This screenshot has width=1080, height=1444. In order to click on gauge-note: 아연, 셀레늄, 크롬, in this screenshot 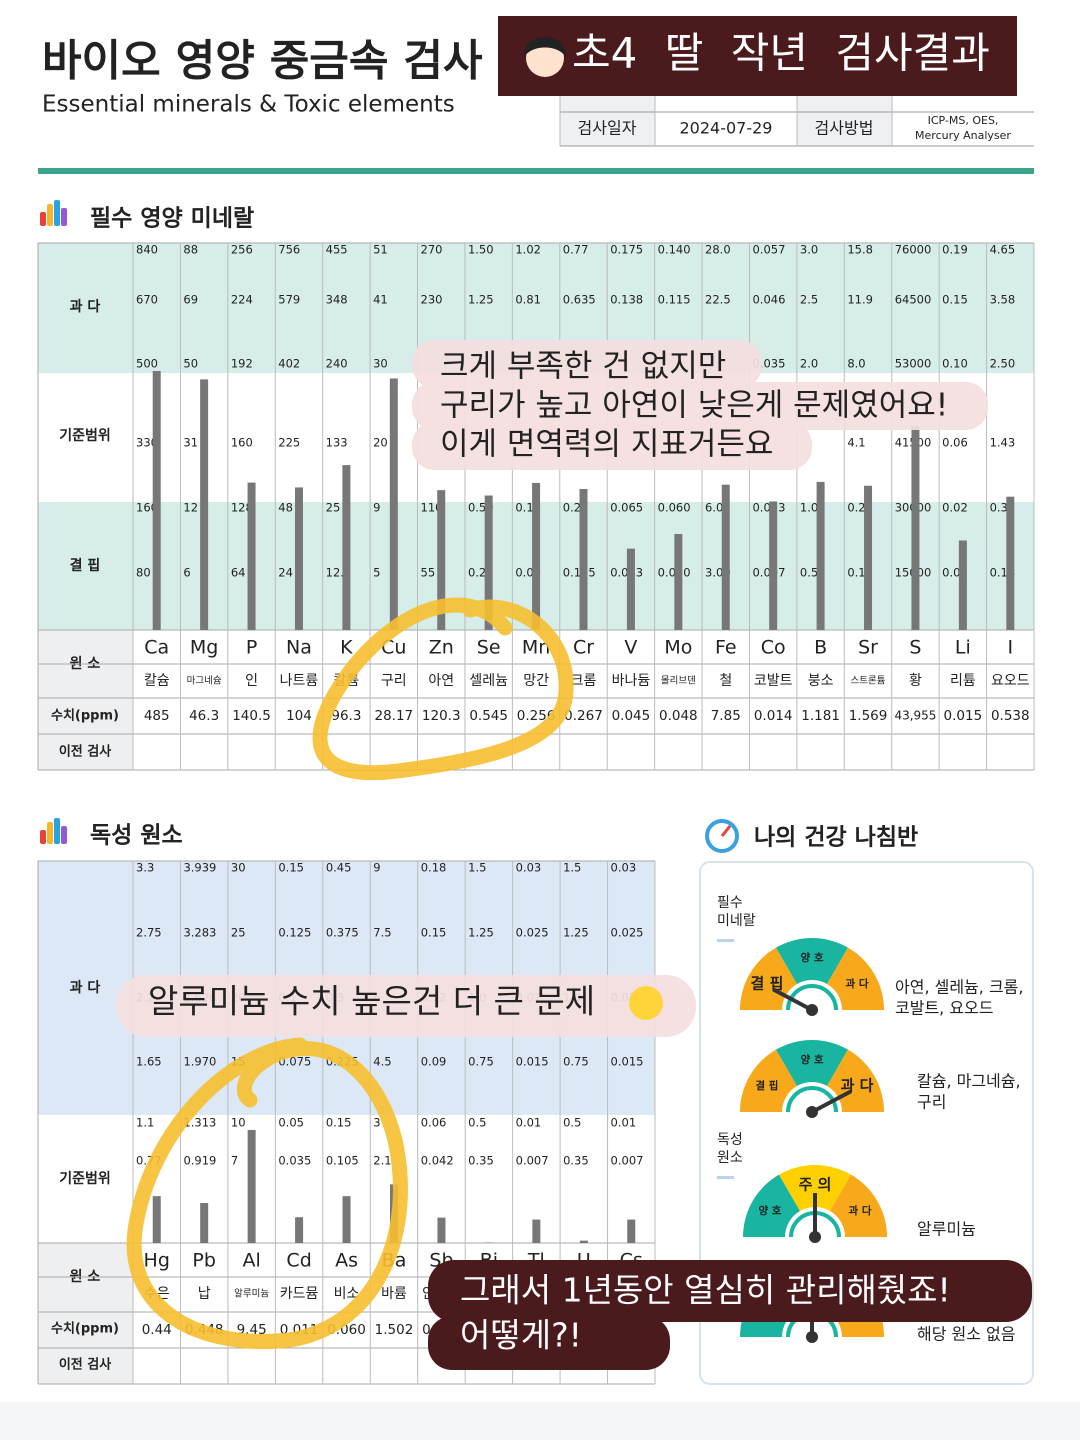, I will do `click(959, 987)`.